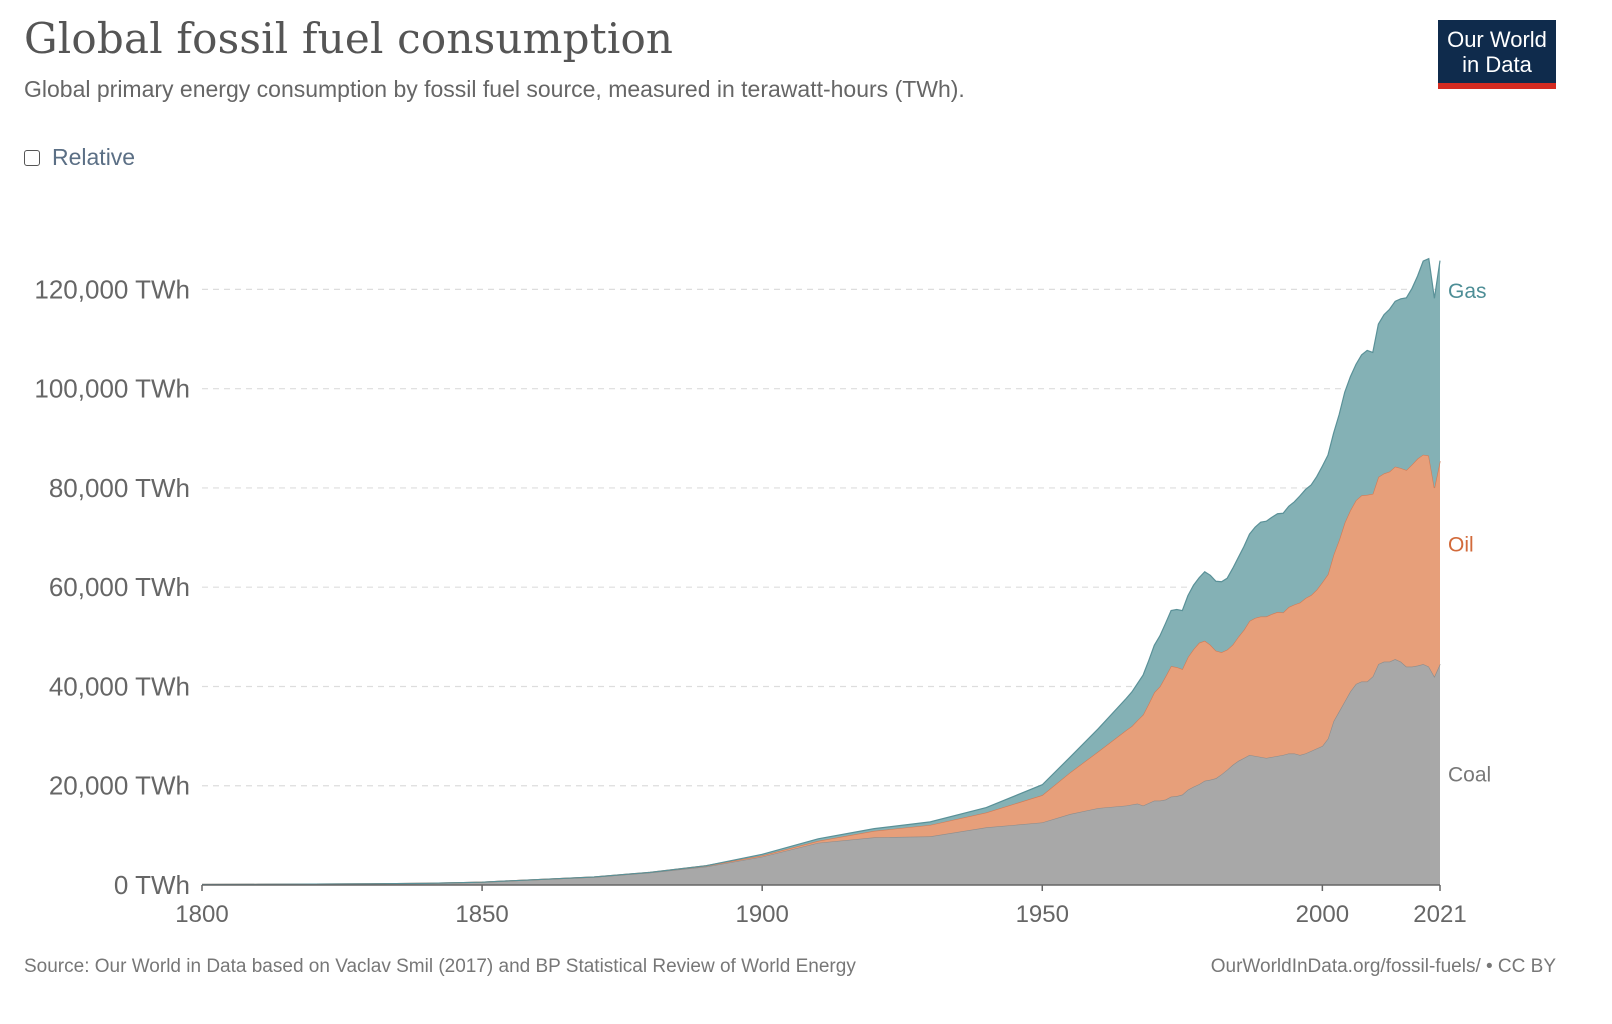 This screenshot has width=1612, height=1024. What do you see at coordinates (119, 786) in the screenshot?
I see `y-tick-label: 20,000 TWh` at bounding box center [119, 786].